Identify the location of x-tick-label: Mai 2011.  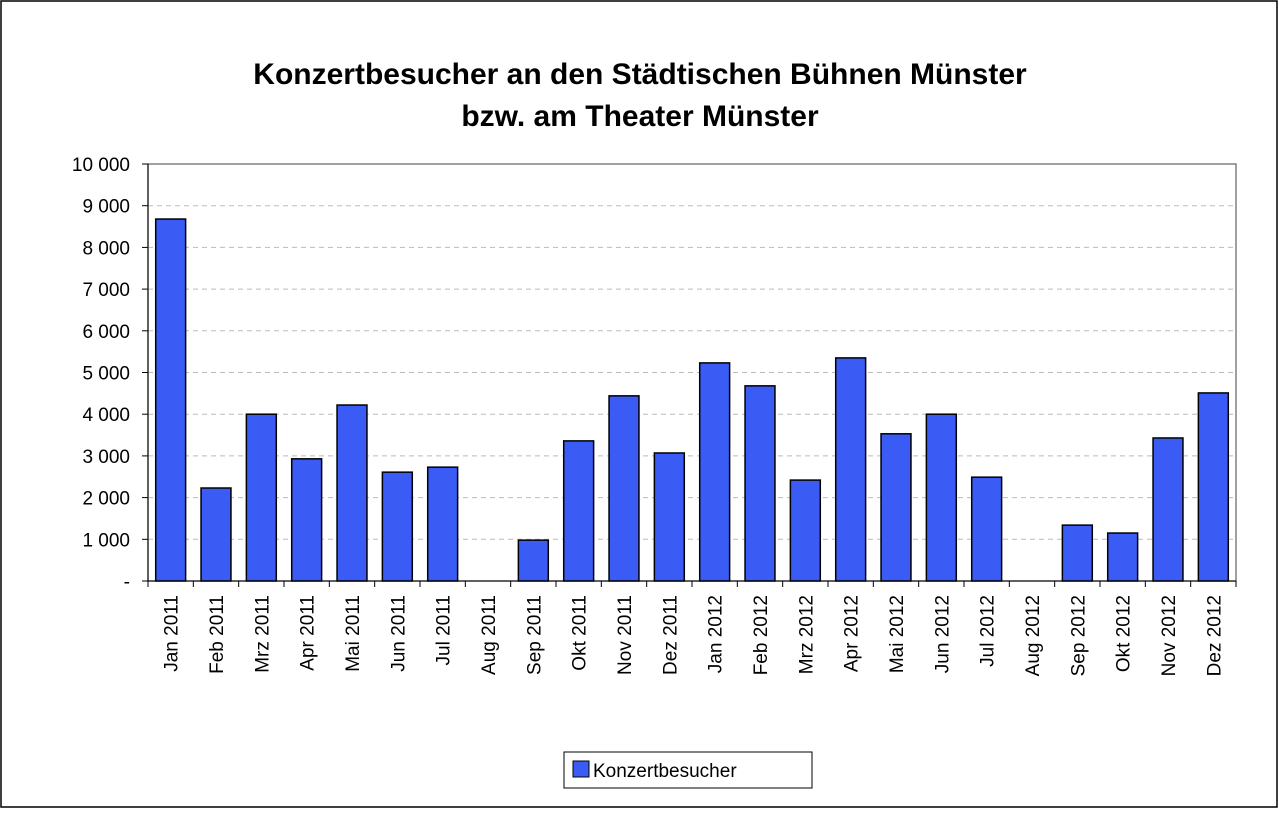
(353, 633).